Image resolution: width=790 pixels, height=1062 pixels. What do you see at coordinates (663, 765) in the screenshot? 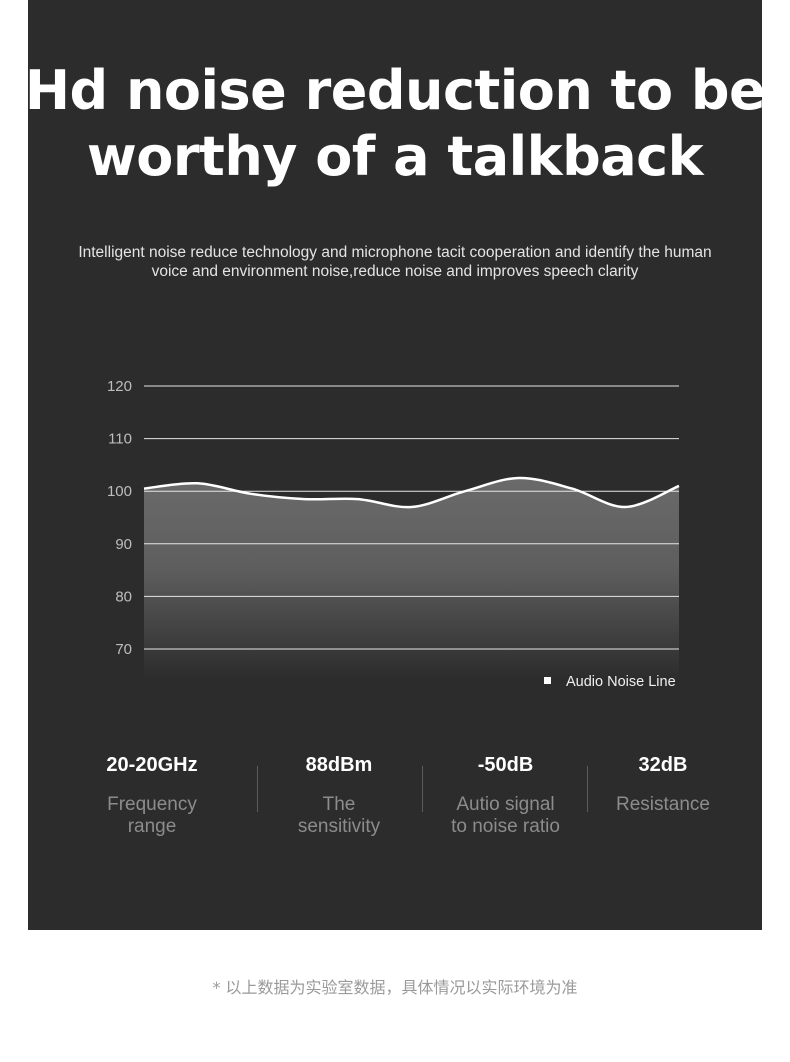
I see `spec-value: 32dB` at bounding box center [663, 765].